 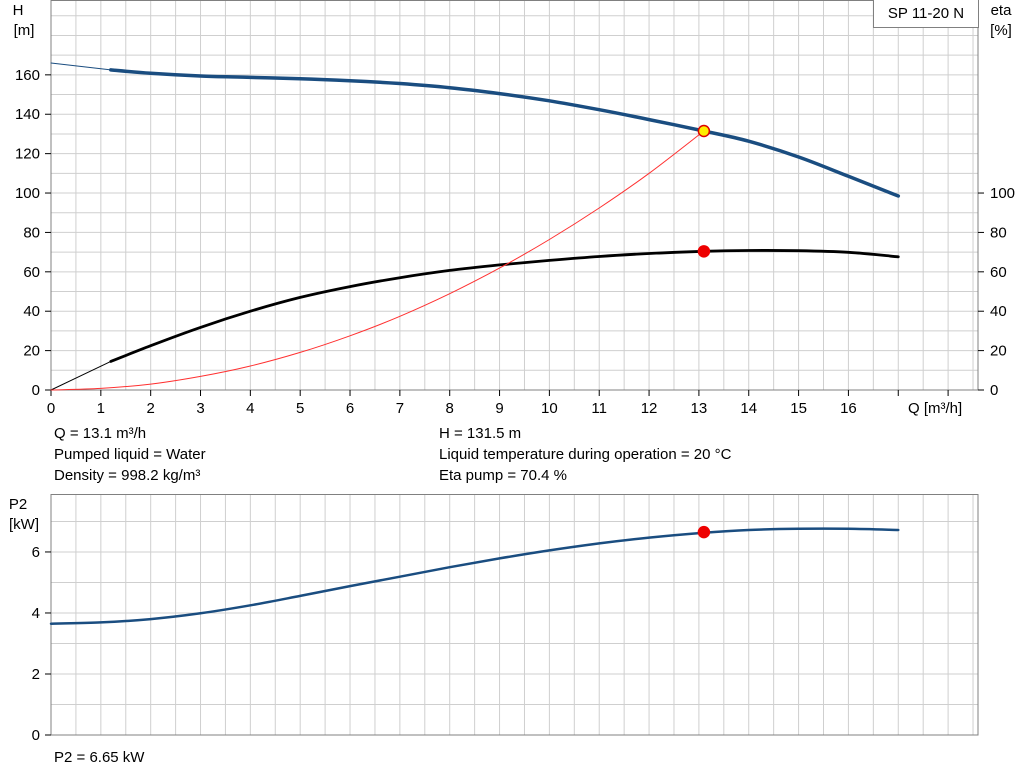 I want to click on y-tick-label: 4, so click(x=36, y=613).